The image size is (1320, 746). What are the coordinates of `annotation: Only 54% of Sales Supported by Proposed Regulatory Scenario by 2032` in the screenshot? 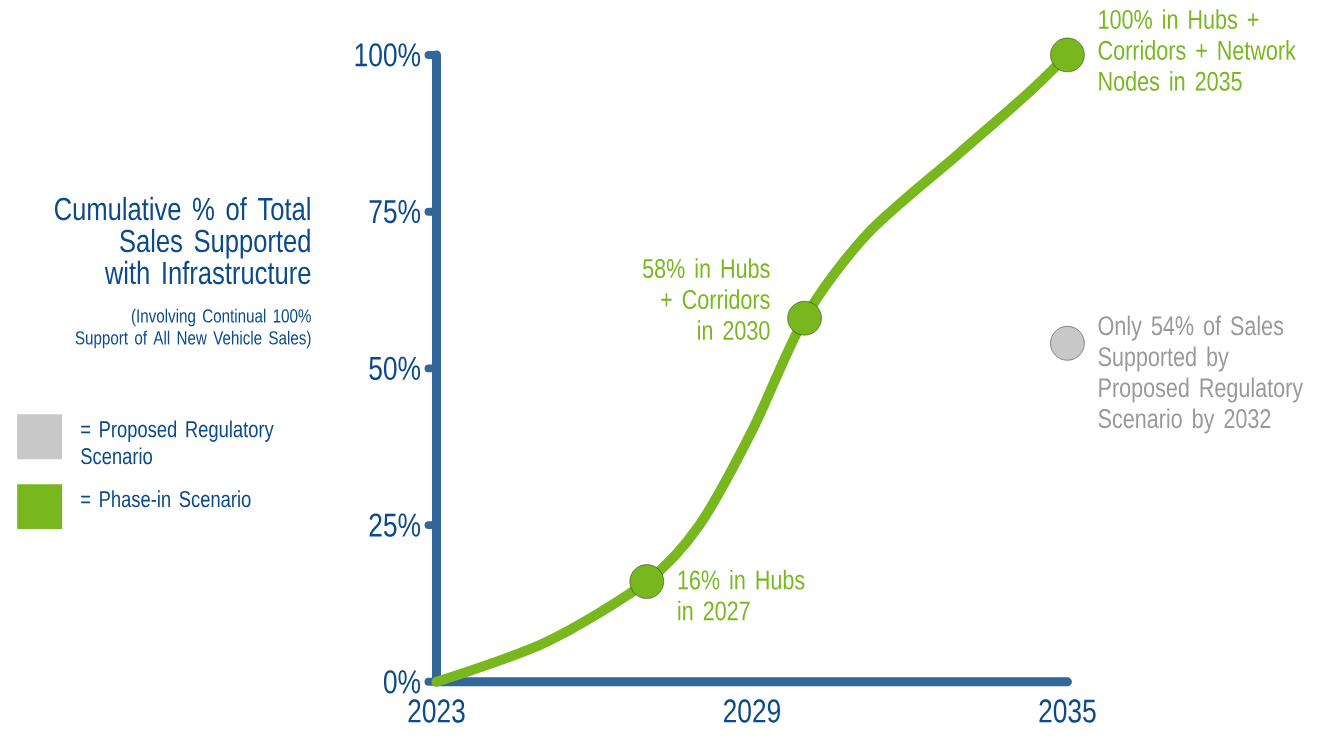 It's located at (1201, 374).